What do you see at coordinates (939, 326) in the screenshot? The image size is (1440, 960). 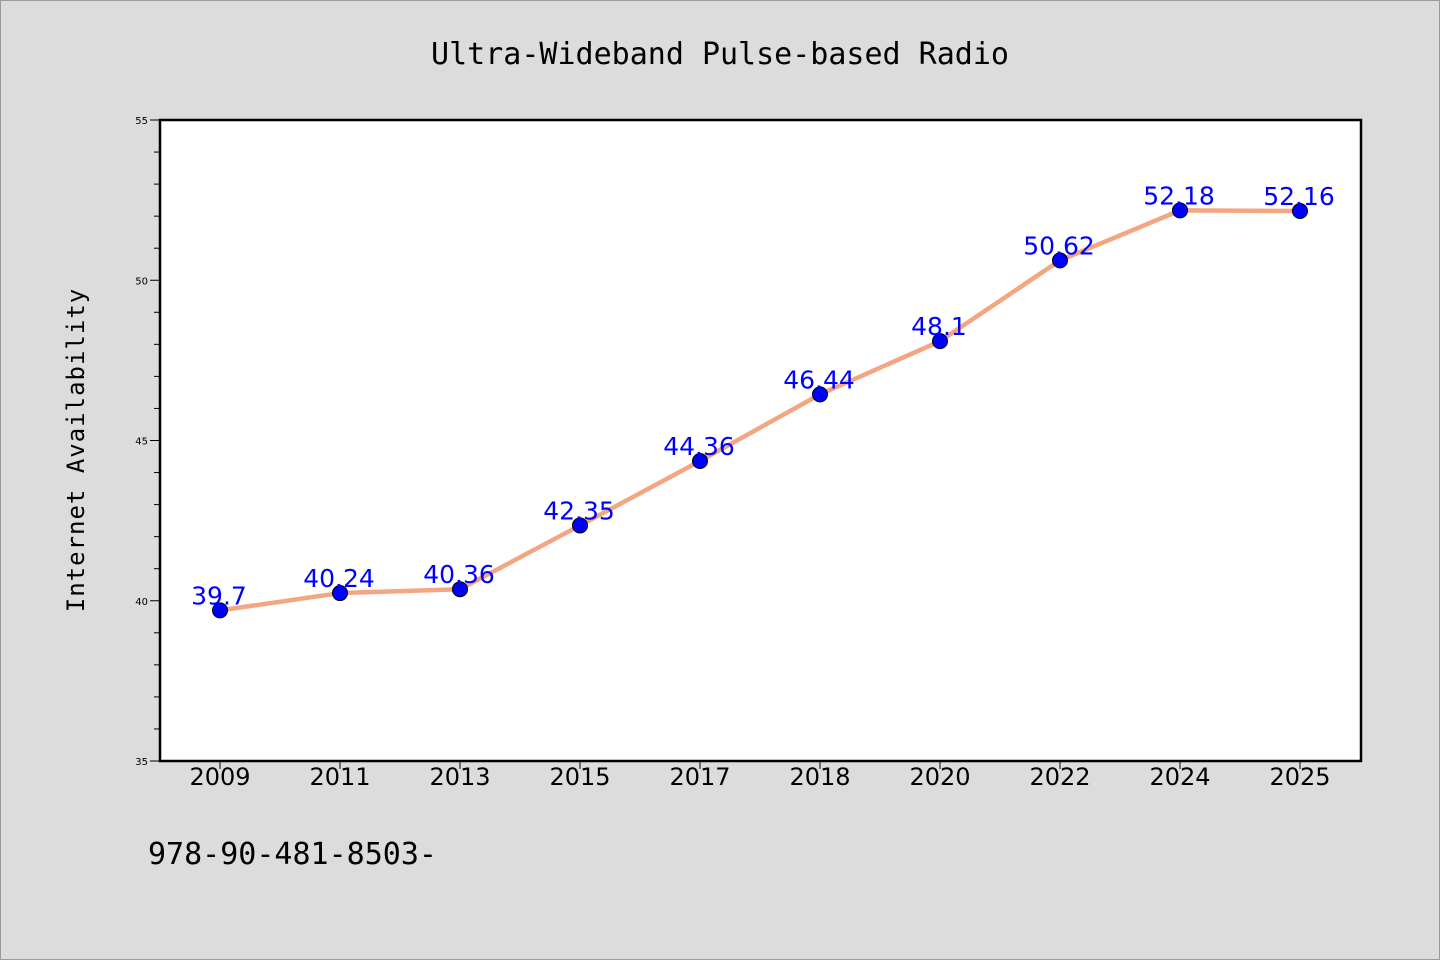 I see `data-label: 48.1` at bounding box center [939, 326].